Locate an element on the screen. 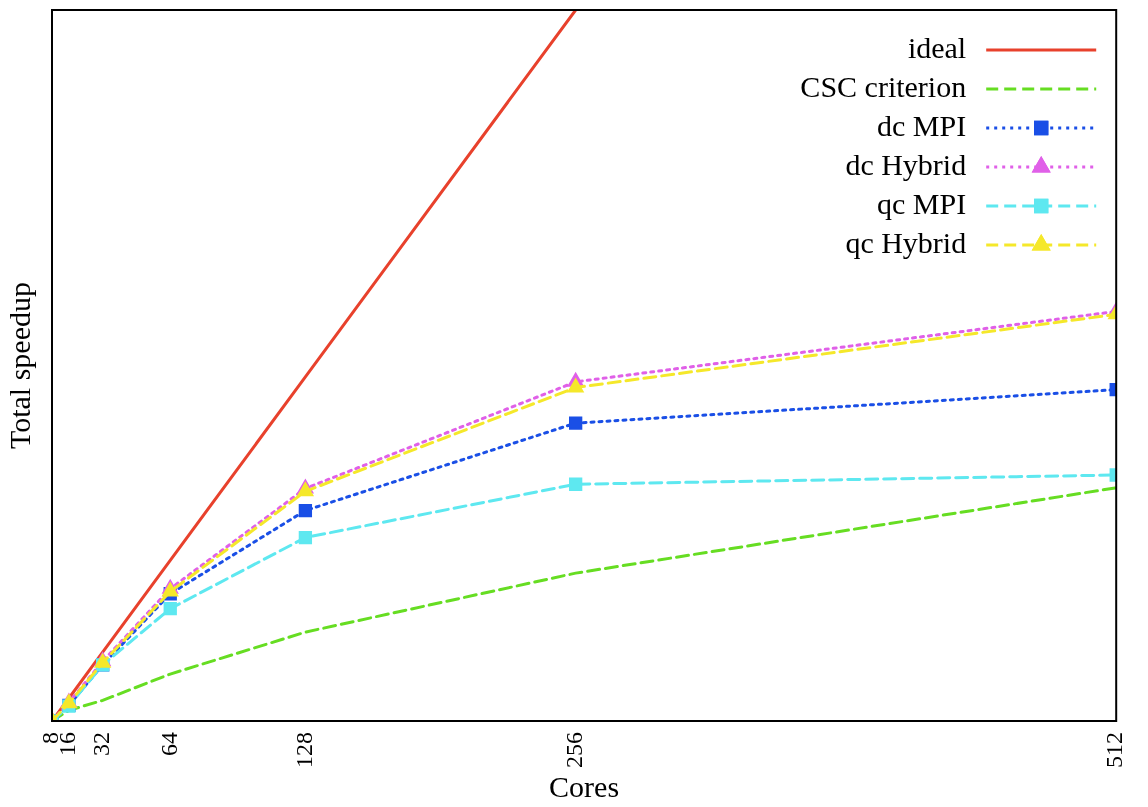  y-axis-title: Total speedup is located at coordinates (19, 365).